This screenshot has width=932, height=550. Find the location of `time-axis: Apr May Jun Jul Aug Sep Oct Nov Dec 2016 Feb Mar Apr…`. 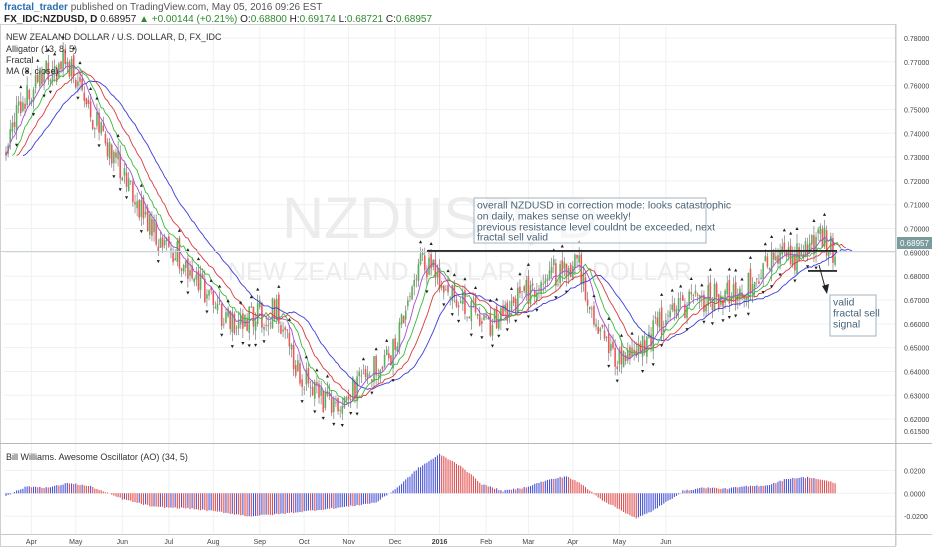

time-axis: Apr May Jun Jul Aug Sep Oct Nov Dec 2016 Feb Mar Apr… is located at coordinates (349, 542).